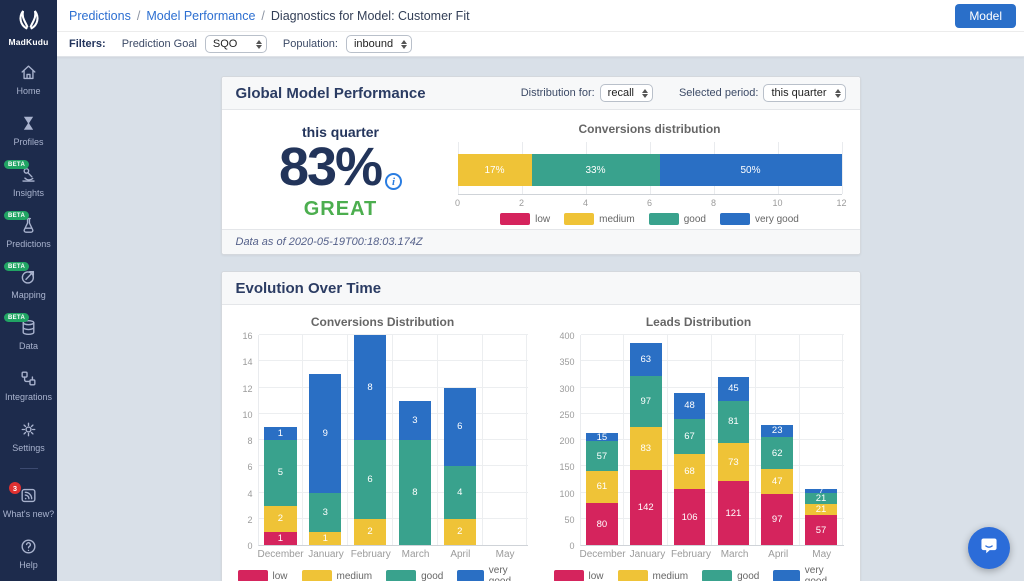 This screenshot has height=581, width=1024. What do you see at coordinates (325, 433) in the screenshot?
I see `bar-segment-label: 9` at bounding box center [325, 433].